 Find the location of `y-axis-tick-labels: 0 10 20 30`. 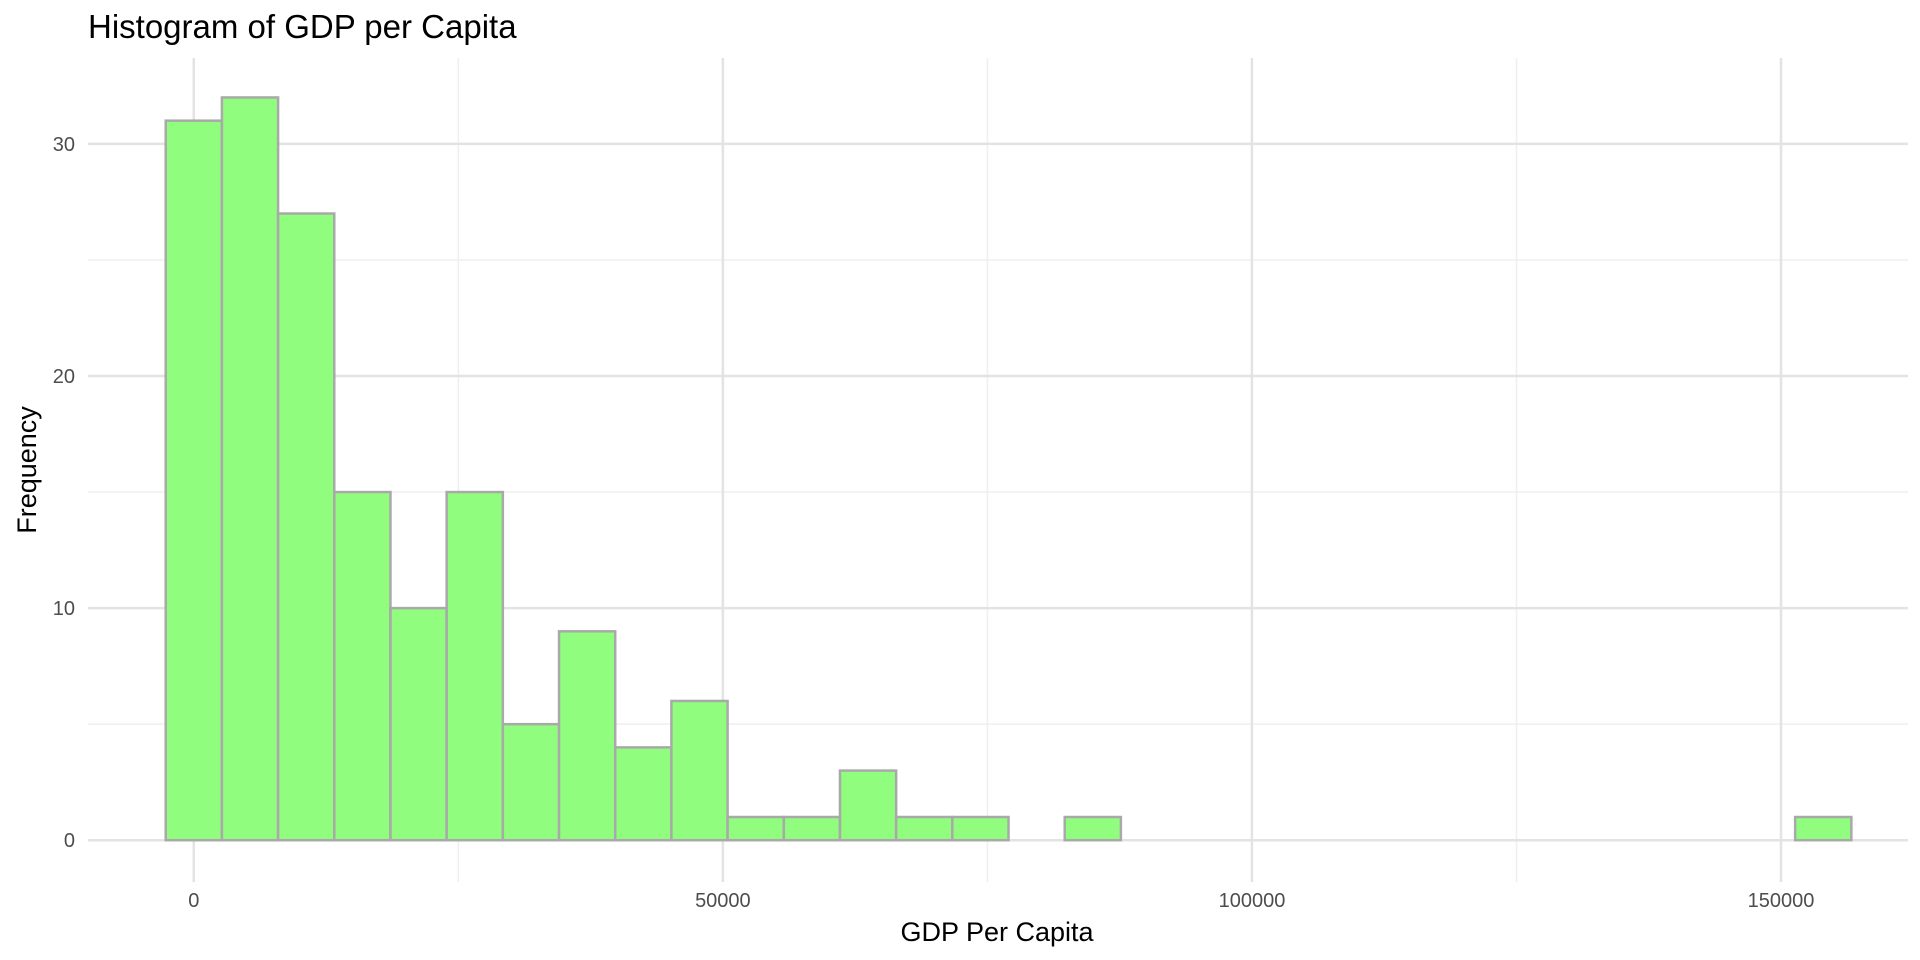

y-axis-tick-labels: 0 10 20 30 is located at coordinates (64, 493).